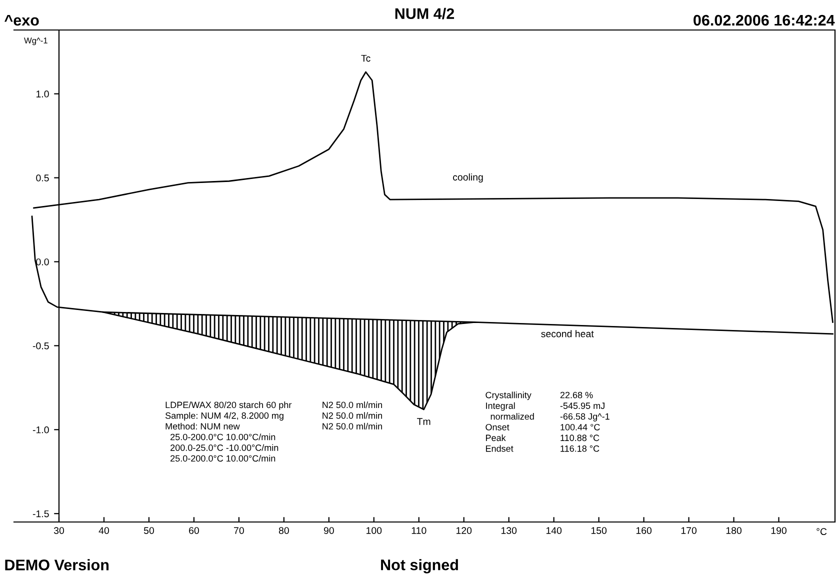 The width and height of the screenshot is (839, 578). What do you see at coordinates (734, 530) in the screenshot?
I see `x-tick-label: 180` at bounding box center [734, 530].